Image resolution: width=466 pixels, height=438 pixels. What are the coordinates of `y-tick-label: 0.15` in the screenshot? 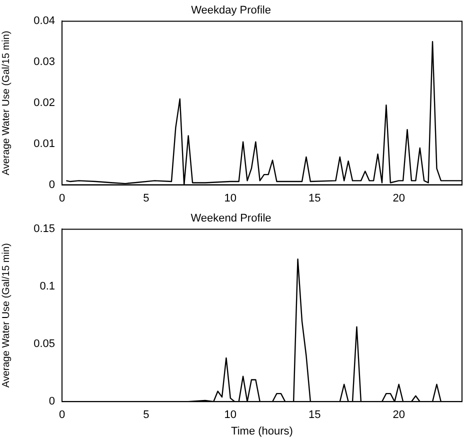 It's located at (44, 229).